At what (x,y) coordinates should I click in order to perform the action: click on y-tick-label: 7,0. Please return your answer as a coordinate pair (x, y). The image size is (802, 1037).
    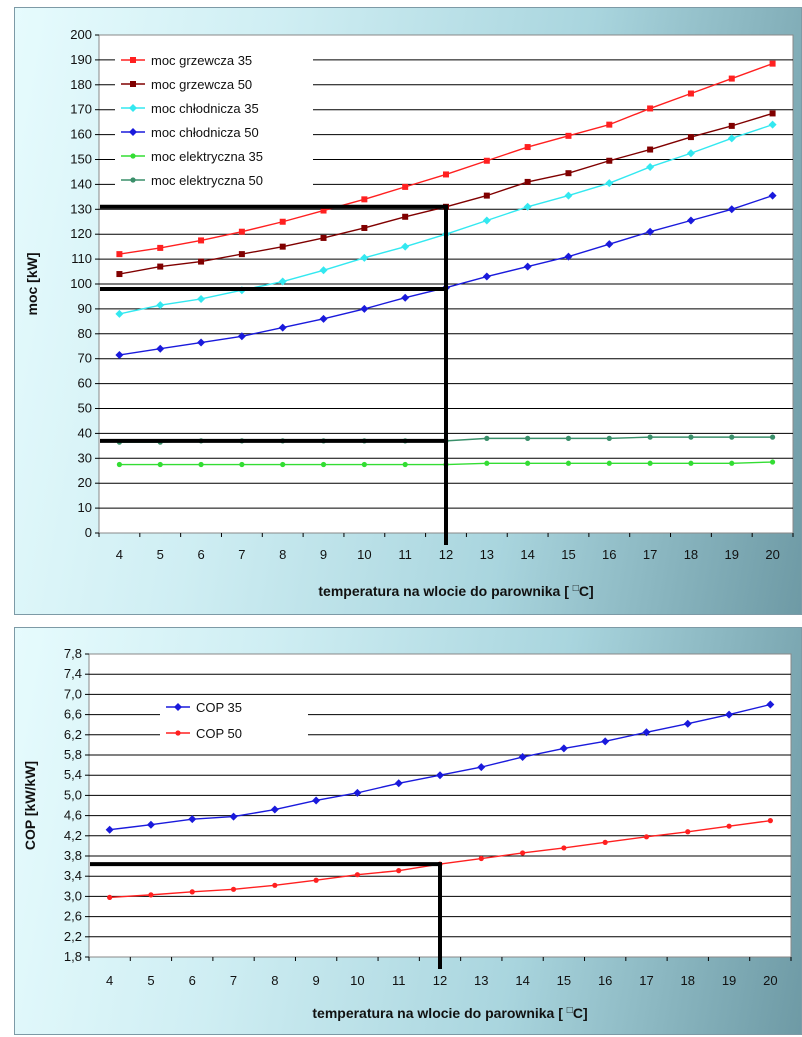
    Looking at the image, I should click on (73, 693).